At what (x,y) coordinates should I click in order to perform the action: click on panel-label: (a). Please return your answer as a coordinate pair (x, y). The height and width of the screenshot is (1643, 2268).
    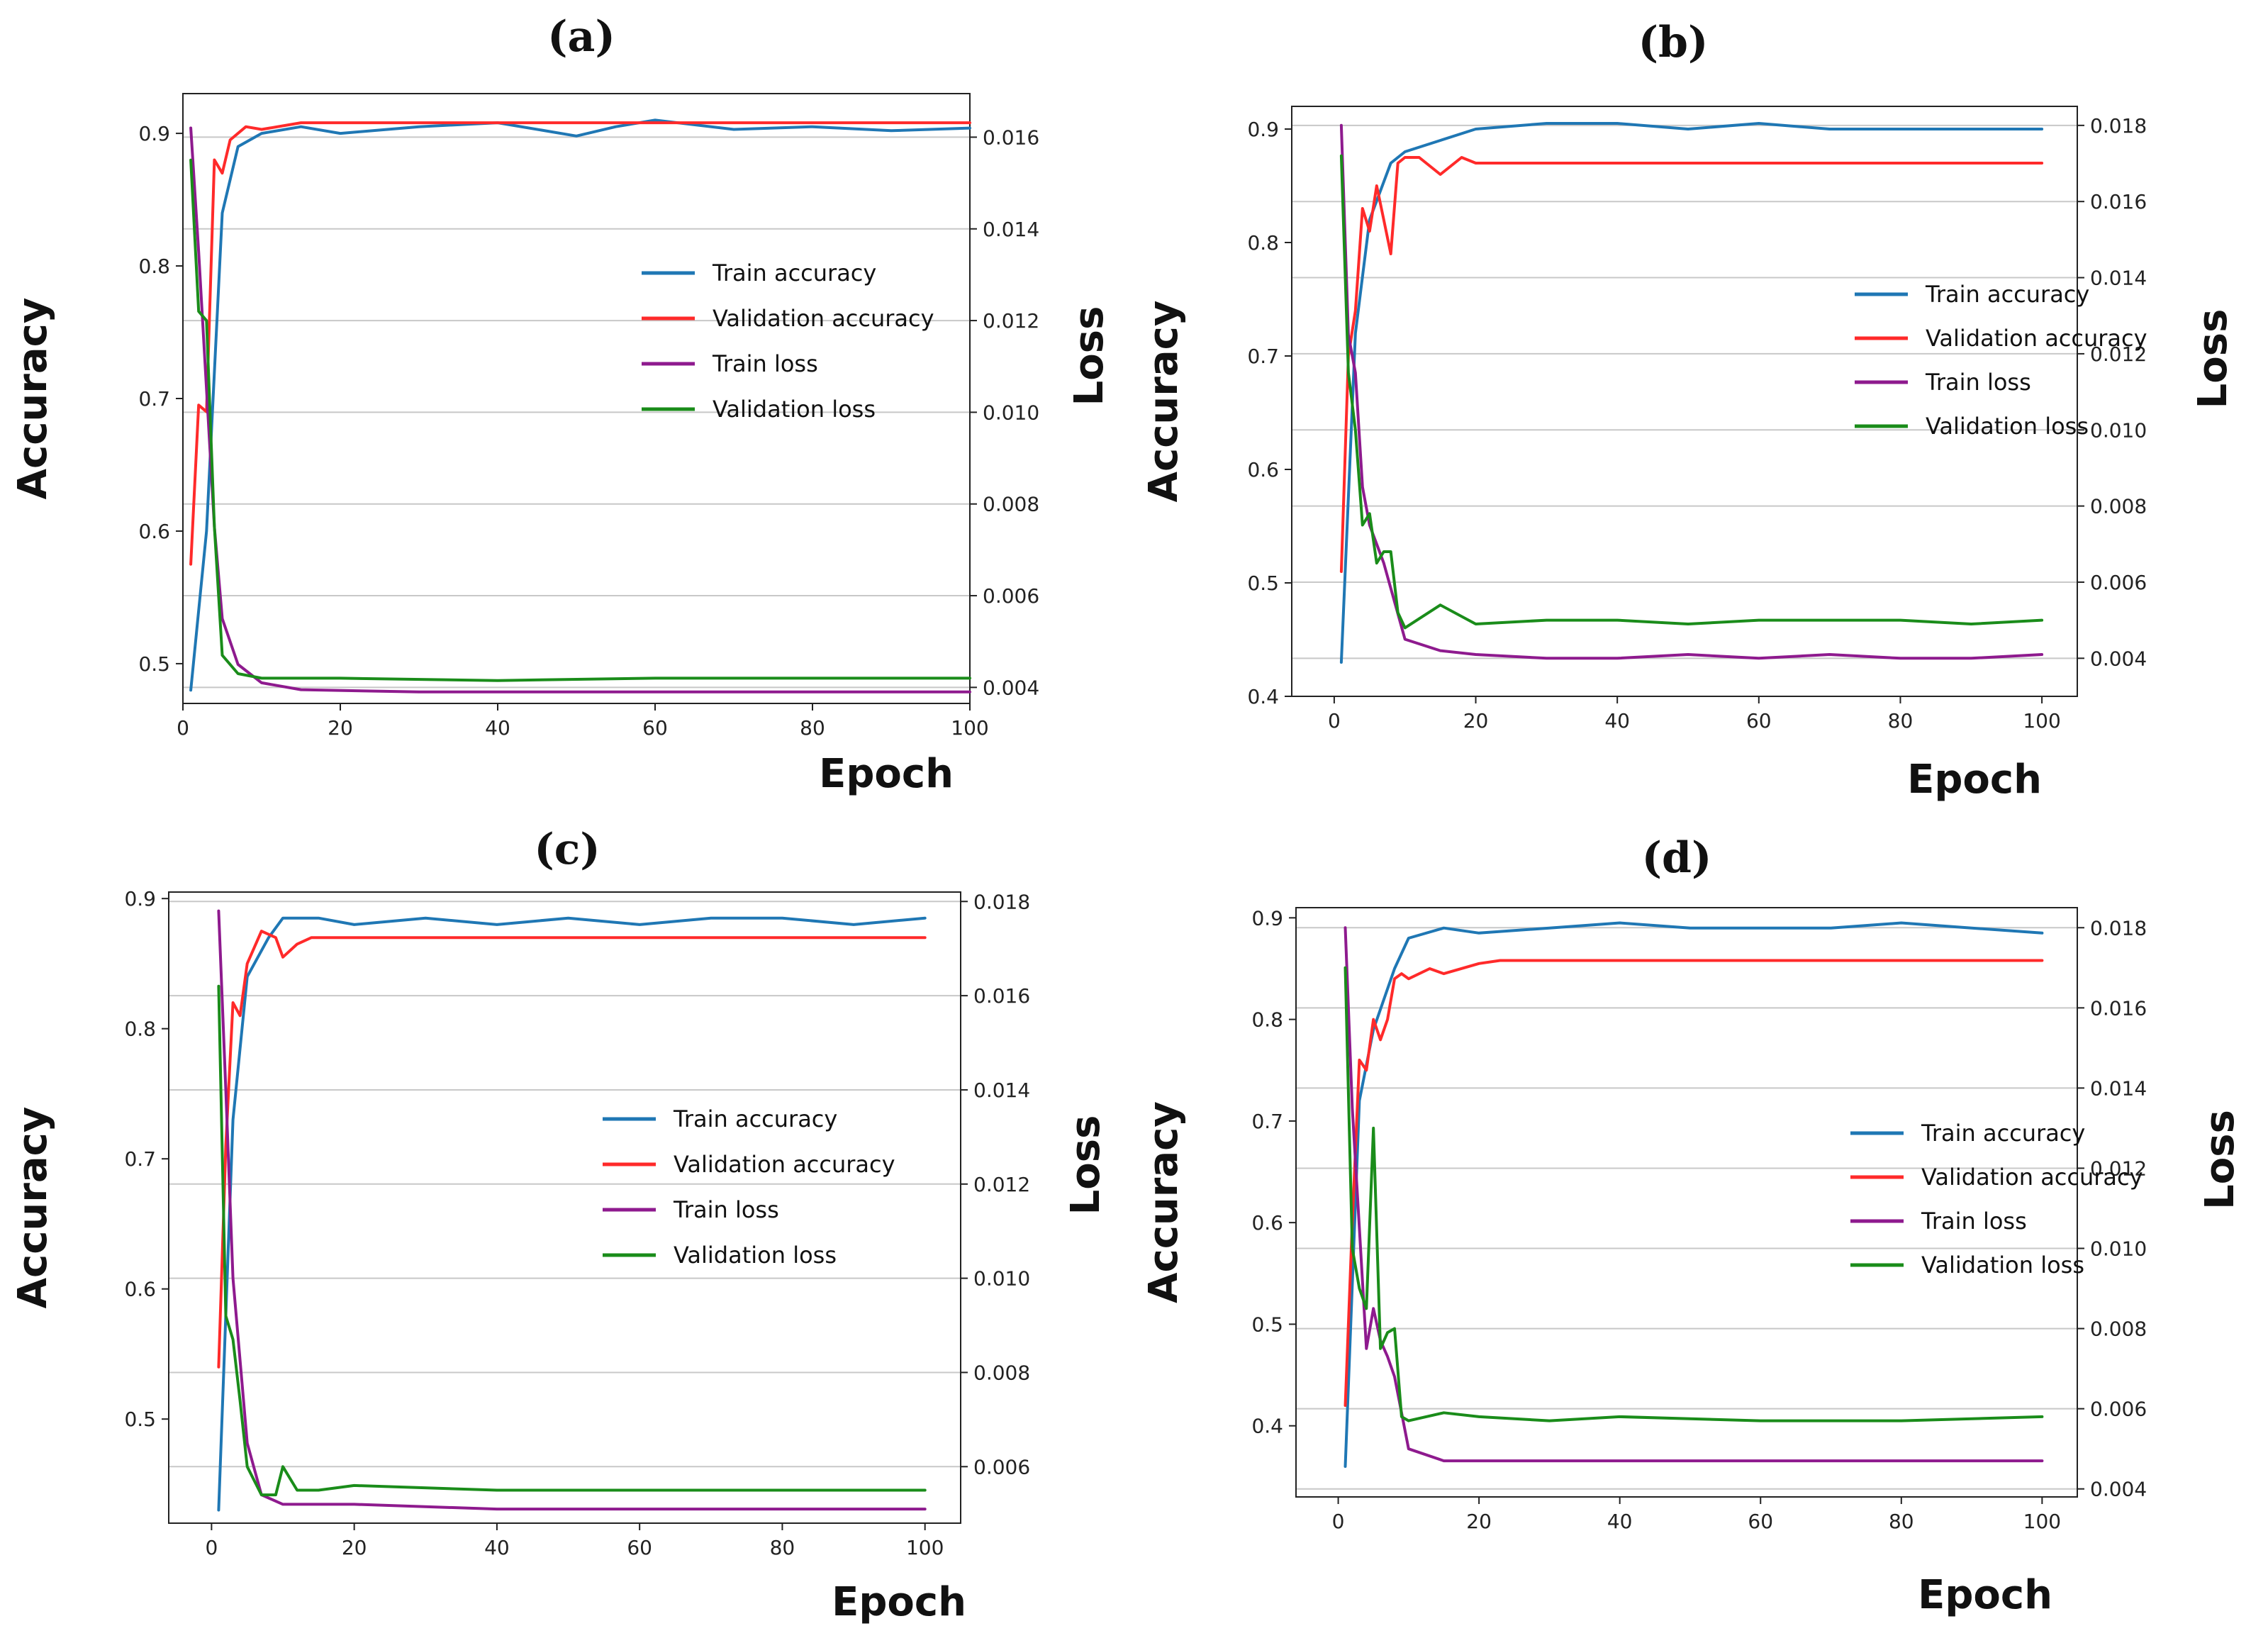
    Looking at the image, I should click on (581, 37).